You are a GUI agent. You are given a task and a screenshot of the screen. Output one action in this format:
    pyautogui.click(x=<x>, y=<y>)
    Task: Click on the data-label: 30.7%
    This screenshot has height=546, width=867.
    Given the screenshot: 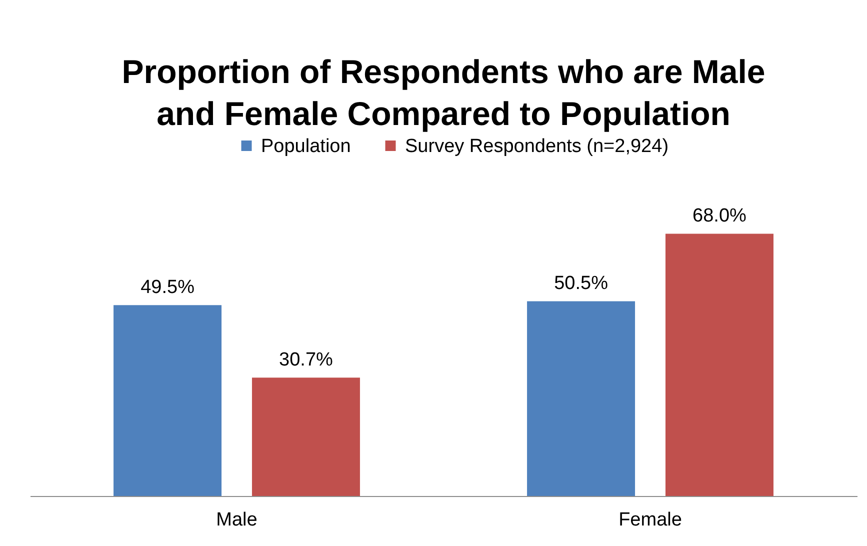 What is the action you would take?
    pyautogui.click(x=306, y=360)
    